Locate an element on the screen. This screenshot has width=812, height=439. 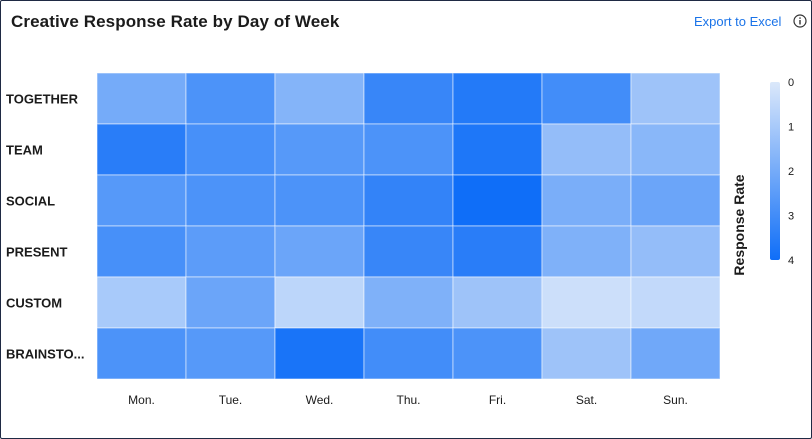
colorbar-tick-label: 4 is located at coordinates (791, 261).